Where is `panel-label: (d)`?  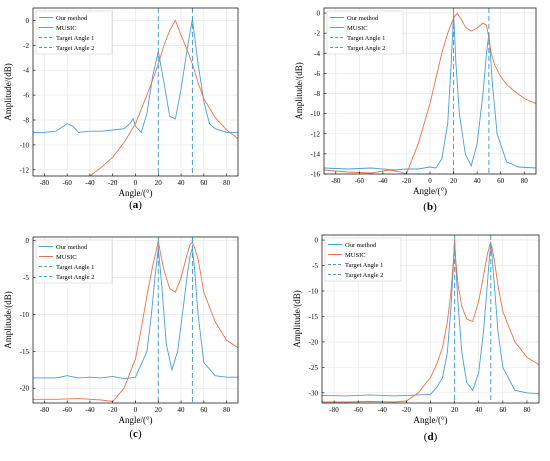 panel-label: (d) is located at coordinates (431, 437).